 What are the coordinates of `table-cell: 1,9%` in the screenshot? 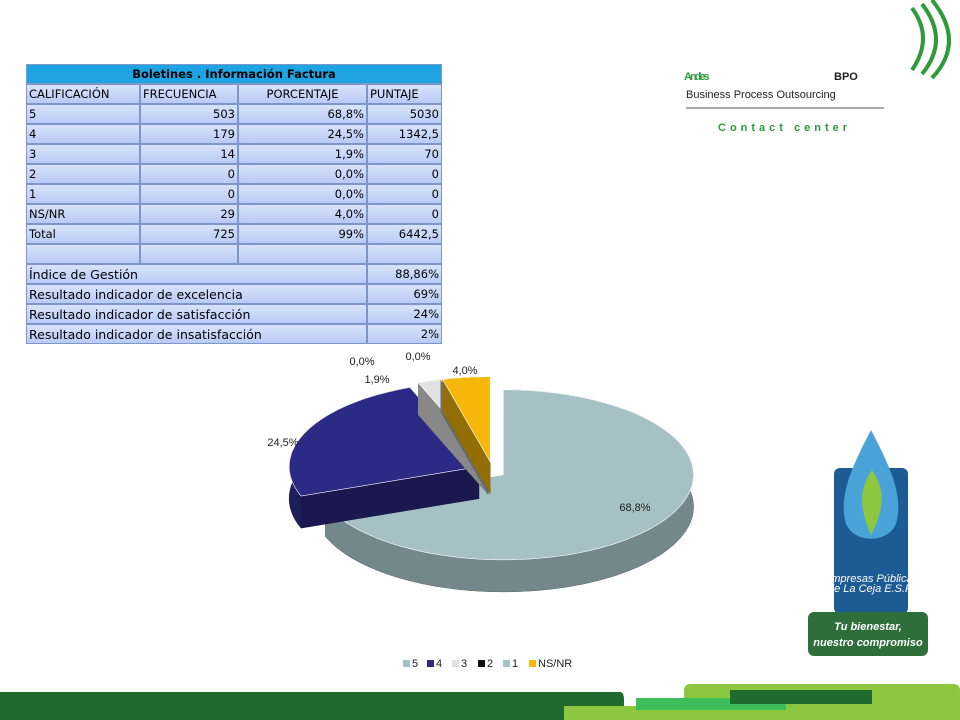 It's located at (302, 154).